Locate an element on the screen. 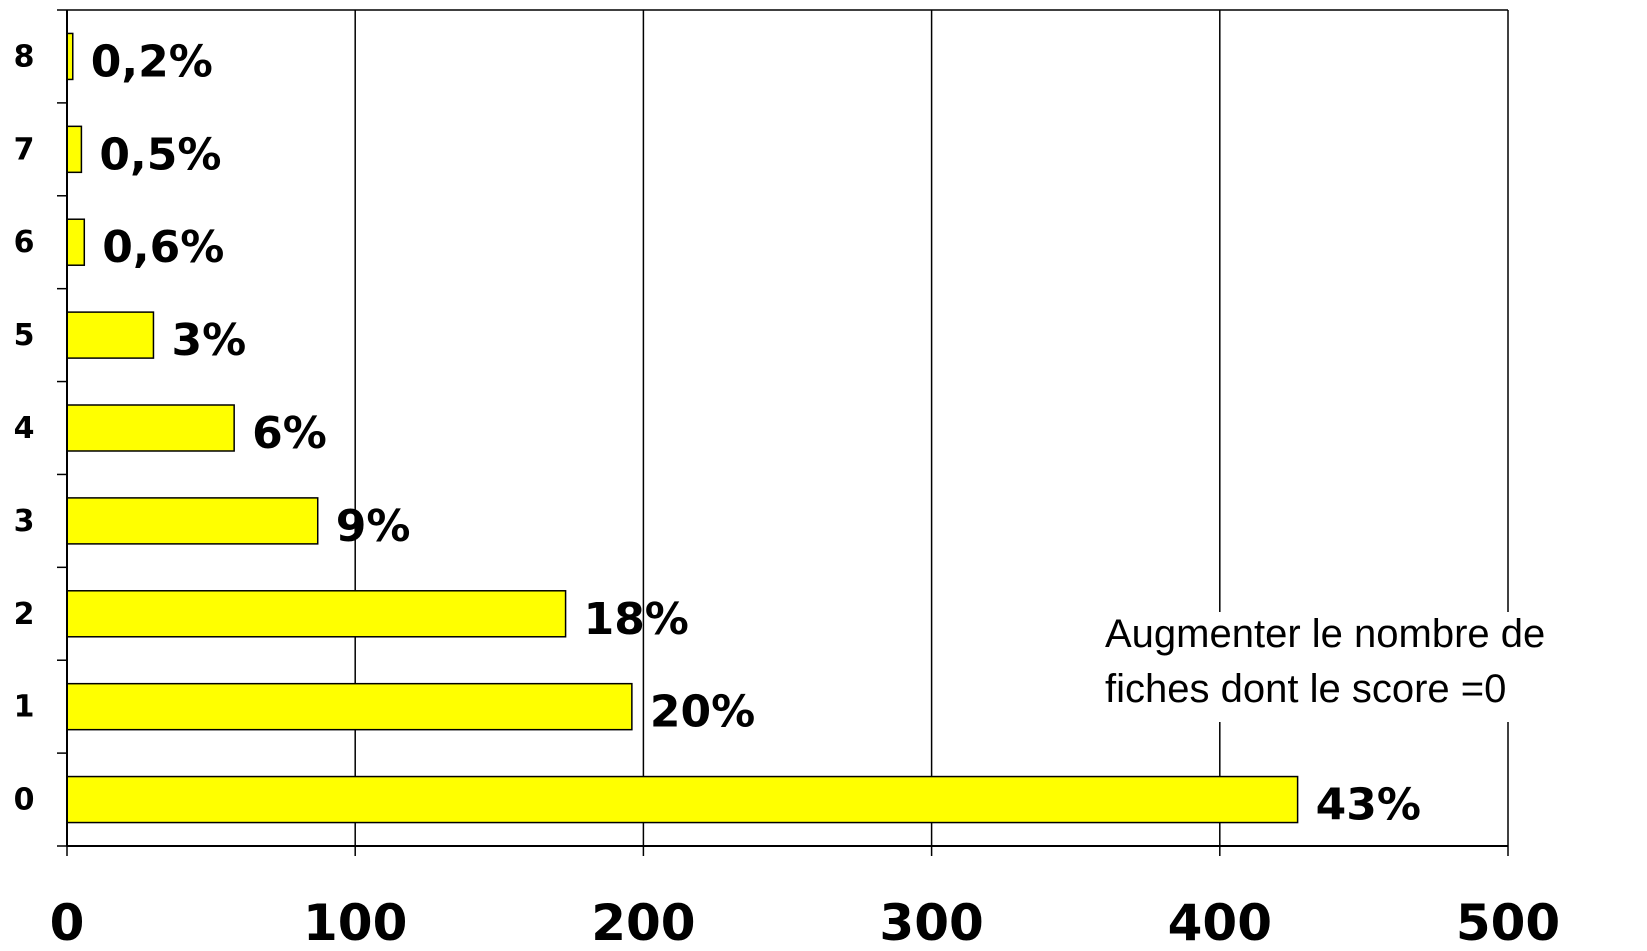 The width and height of the screenshot is (1647, 951). x-tick-label-400: 400 is located at coordinates (1220, 922).